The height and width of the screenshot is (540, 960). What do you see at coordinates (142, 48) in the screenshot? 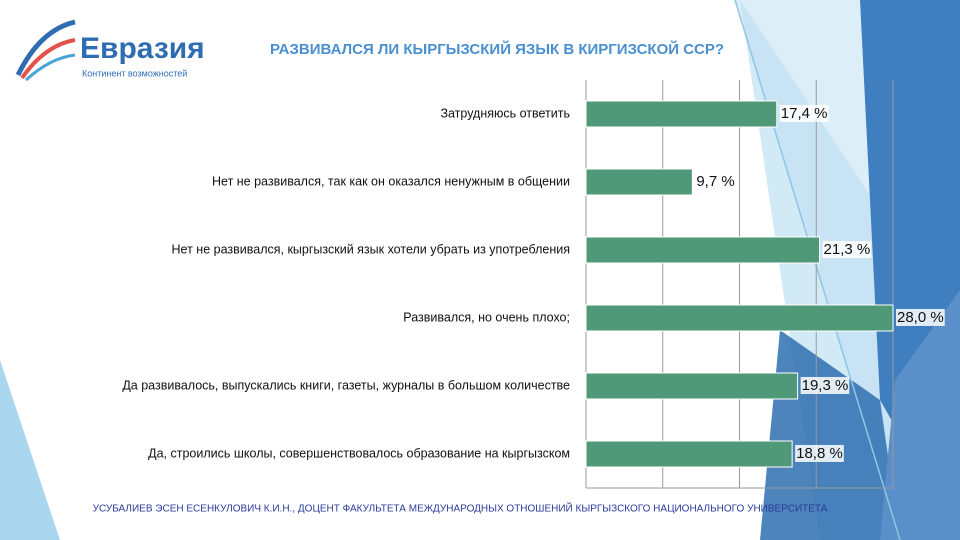
I see `logo-name: Евразия` at bounding box center [142, 48].